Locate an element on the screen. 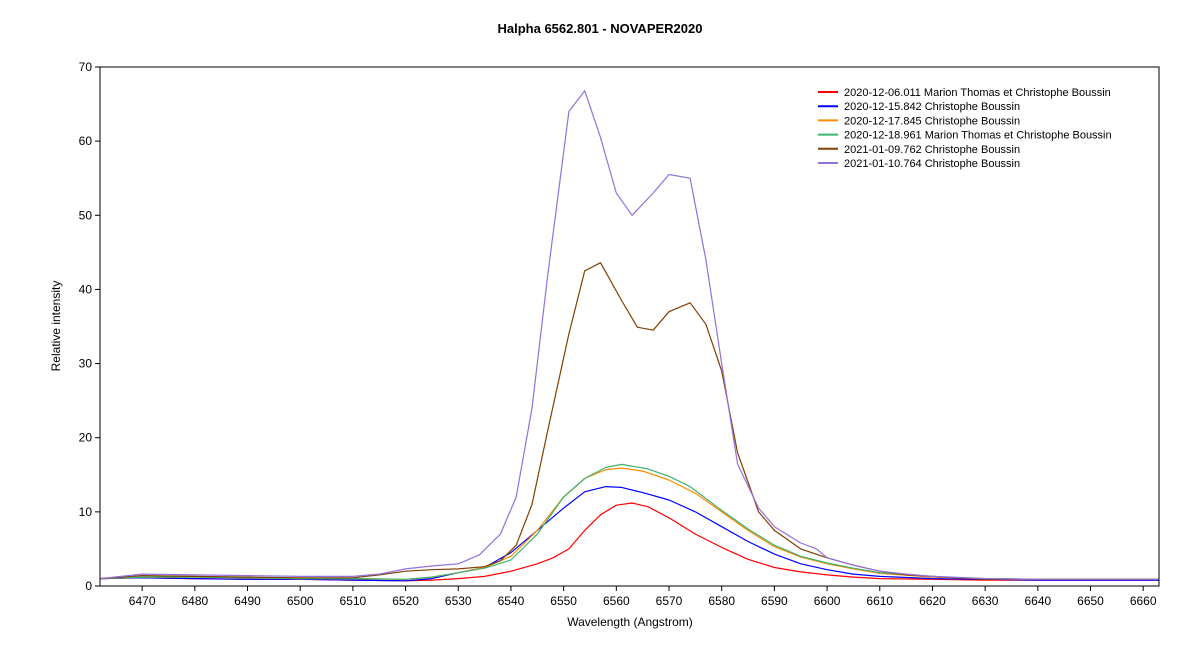 Image resolution: width=1200 pixels, height=656 pixels. x-tick-label: 6590 is located at coordinates (774, 601).